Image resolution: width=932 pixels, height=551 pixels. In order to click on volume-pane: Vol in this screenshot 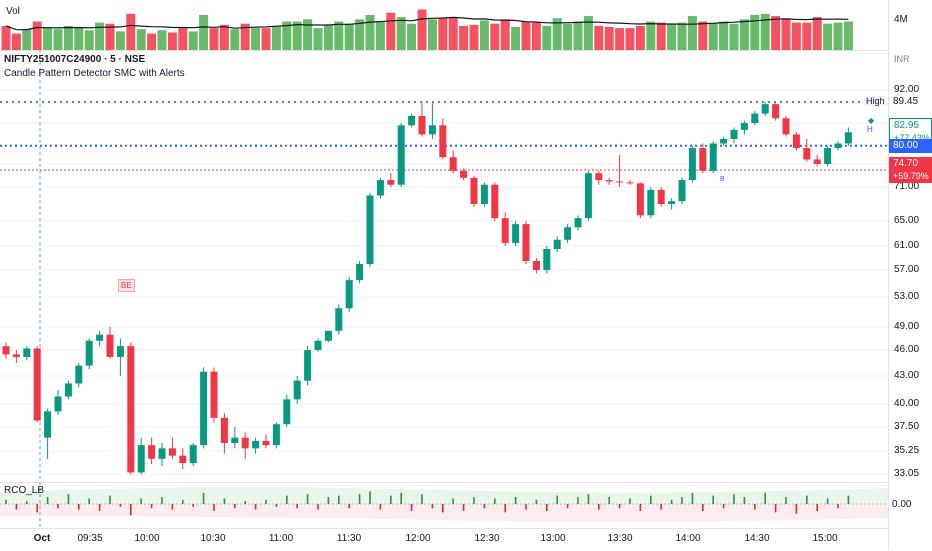, I will do `click(444, 25)`.